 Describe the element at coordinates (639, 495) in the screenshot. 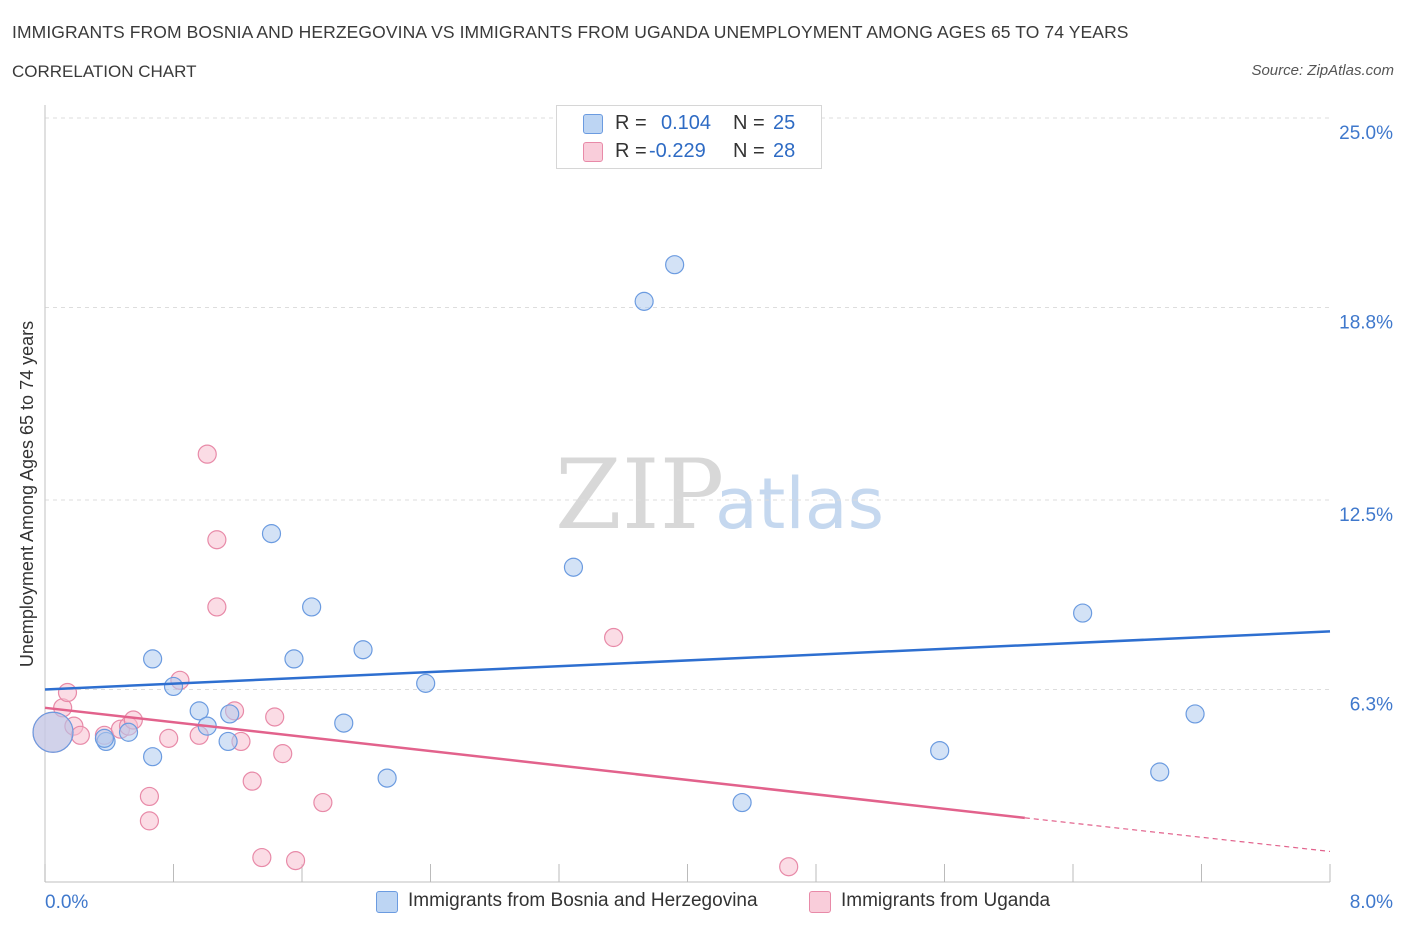

I see `watermark-zip: ZIP` at that location.